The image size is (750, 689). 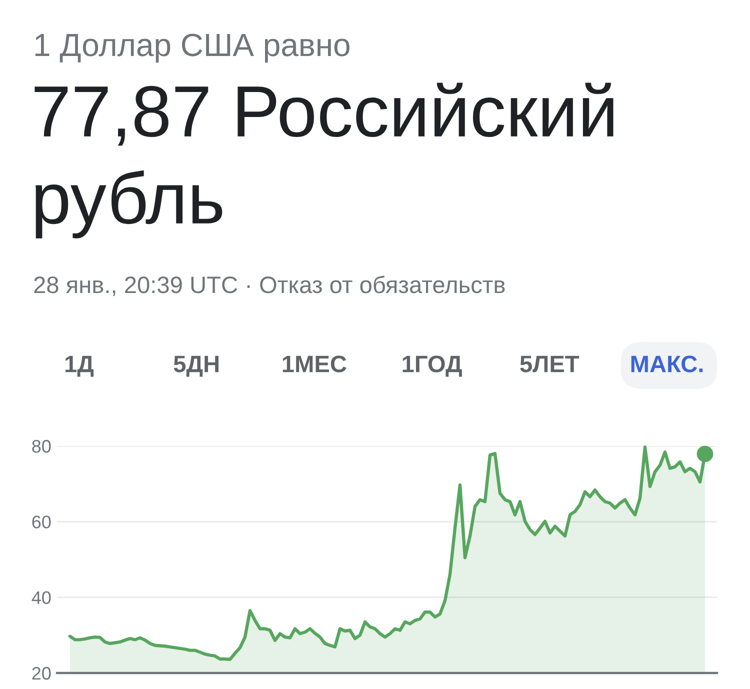 What do you see at coordinates (41, 522) in the screenshot?
I see `y-tick-label: 60` at bounding box center [41, 522].